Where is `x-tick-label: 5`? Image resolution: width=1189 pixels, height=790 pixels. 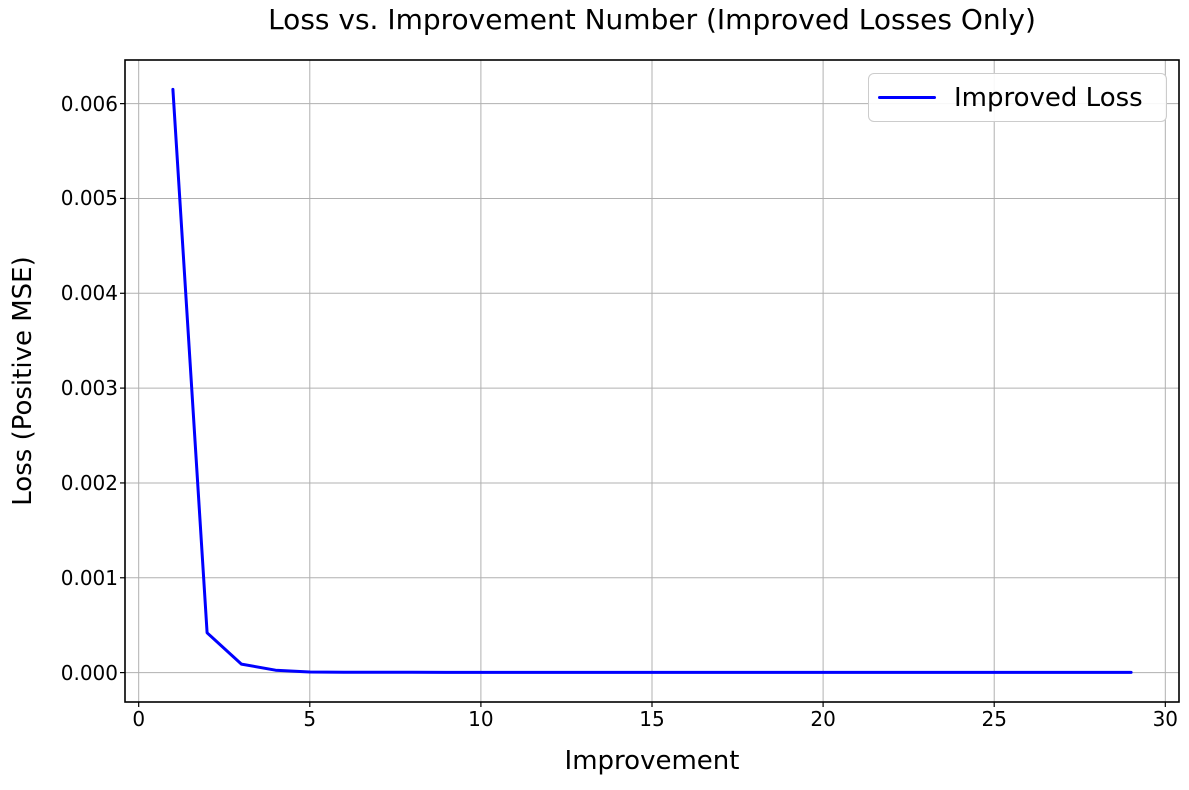
x-tick-label: 5 is located at coordinates (310, 719).